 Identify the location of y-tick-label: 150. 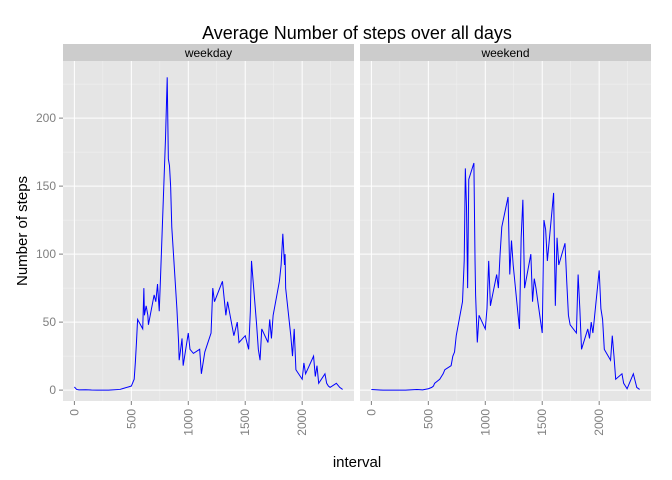
(46, 186).